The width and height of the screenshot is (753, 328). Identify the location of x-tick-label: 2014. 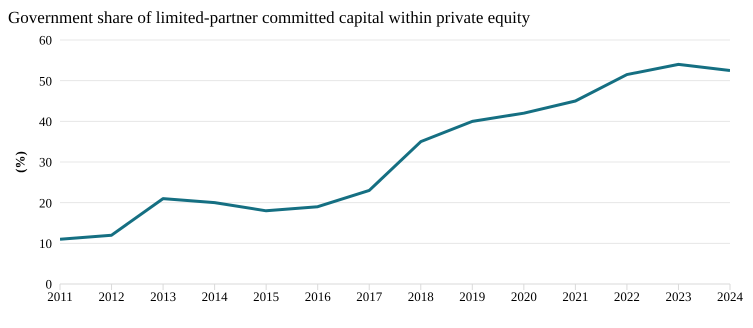
(215, 296).